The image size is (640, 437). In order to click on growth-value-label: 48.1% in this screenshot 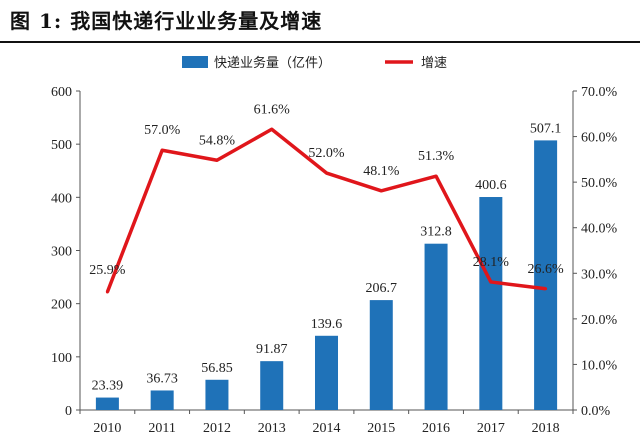, I will do `click(381, 171)`.